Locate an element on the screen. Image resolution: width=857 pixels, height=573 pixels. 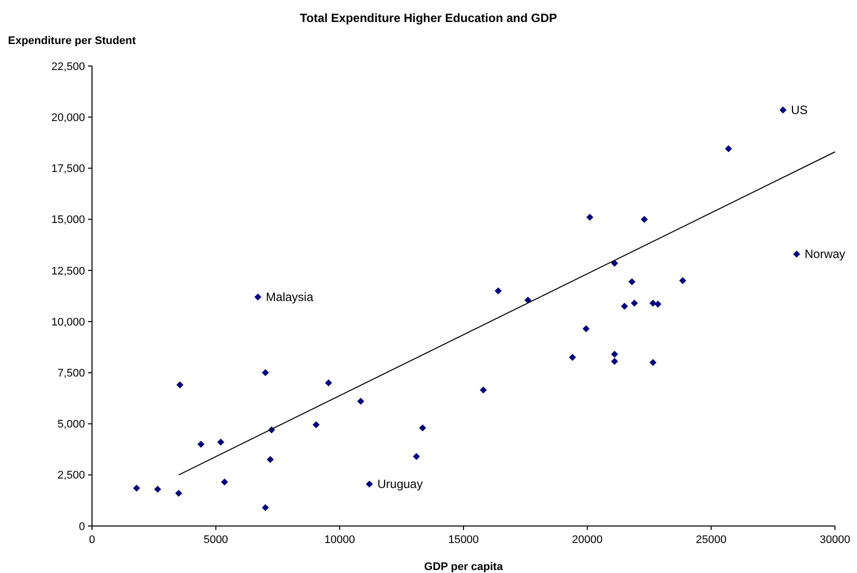
y-tick-label: 17,500 is located at coordinates (68, 169).